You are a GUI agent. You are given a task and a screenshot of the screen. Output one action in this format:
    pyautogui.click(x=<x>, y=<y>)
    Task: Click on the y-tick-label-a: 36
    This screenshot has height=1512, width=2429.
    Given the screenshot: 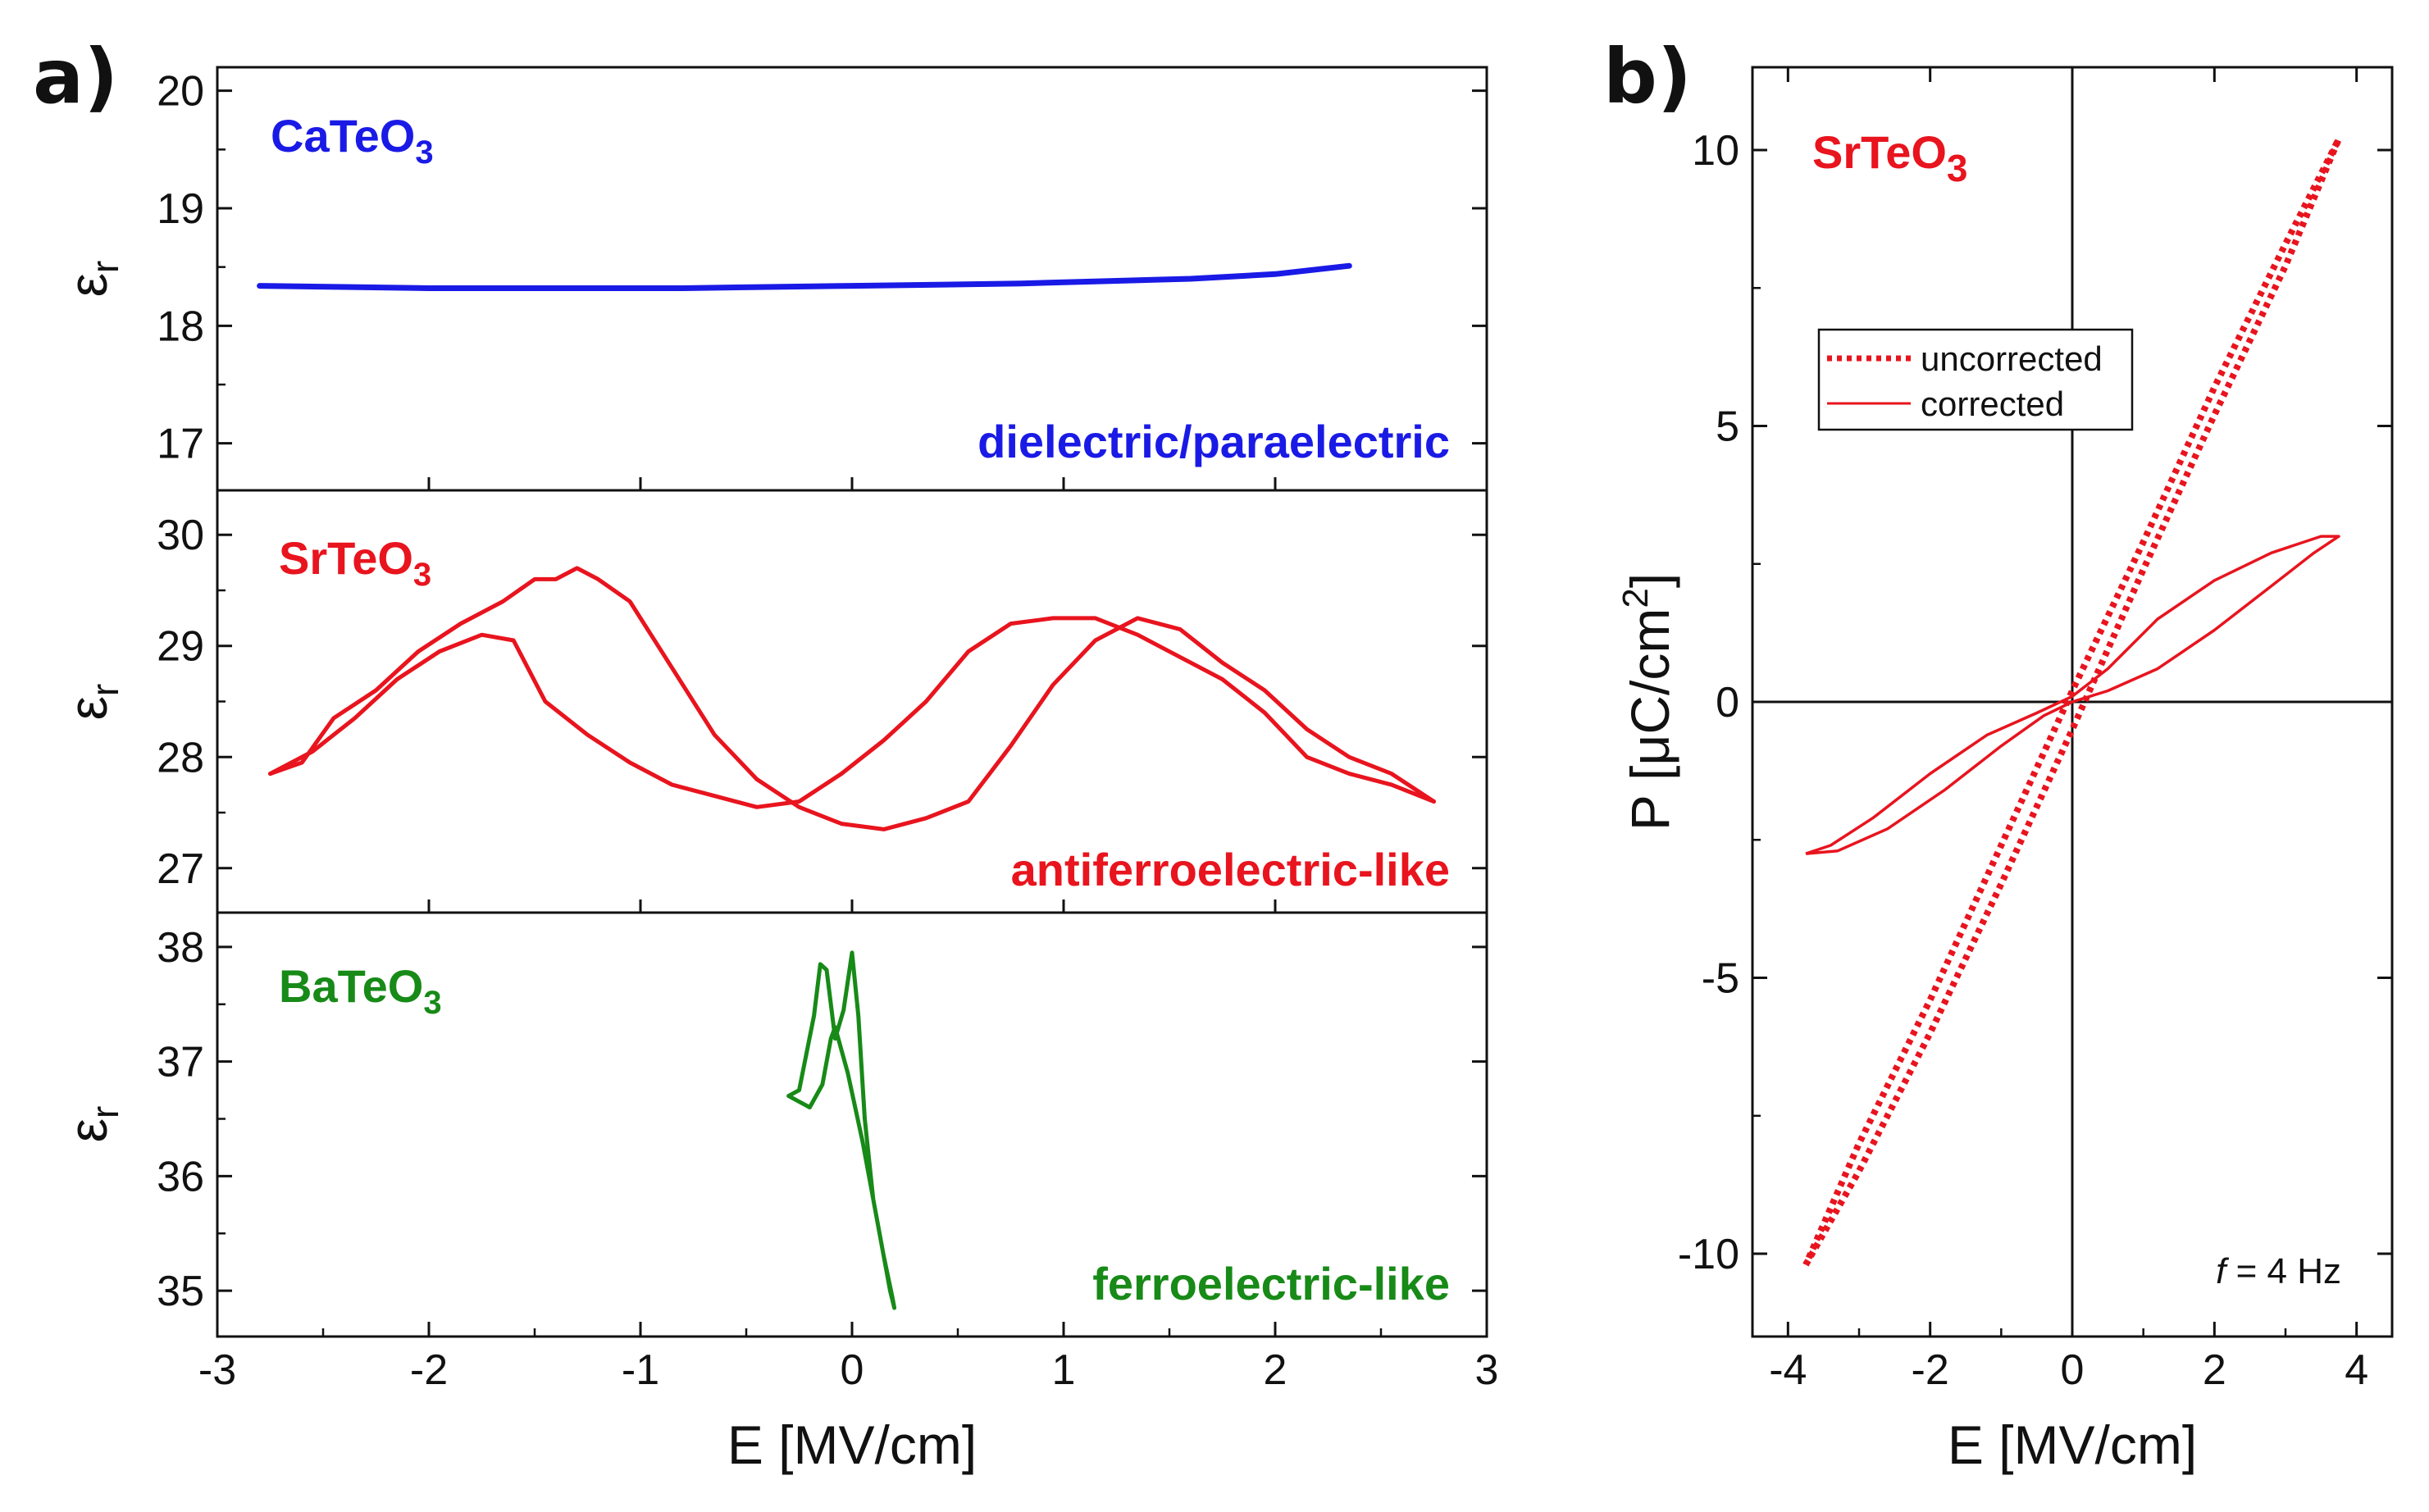 What is the action you would take?
    pyautogui.click(x=181, y=1176)
    